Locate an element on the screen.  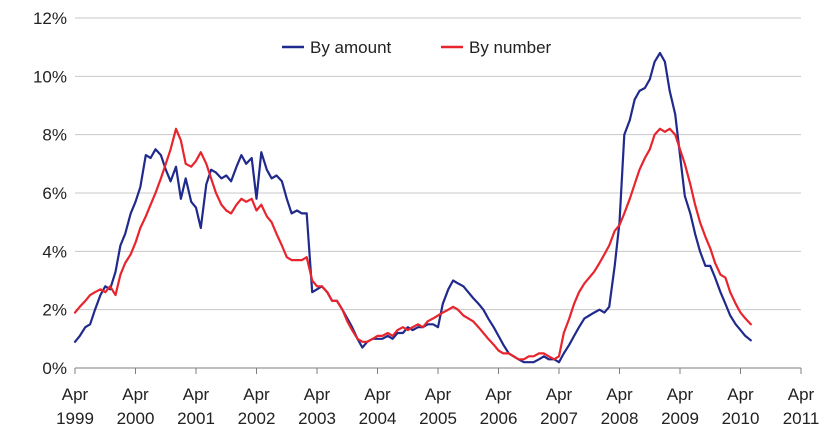
y-tick-label: 6% is located at coordinates (54, 193).